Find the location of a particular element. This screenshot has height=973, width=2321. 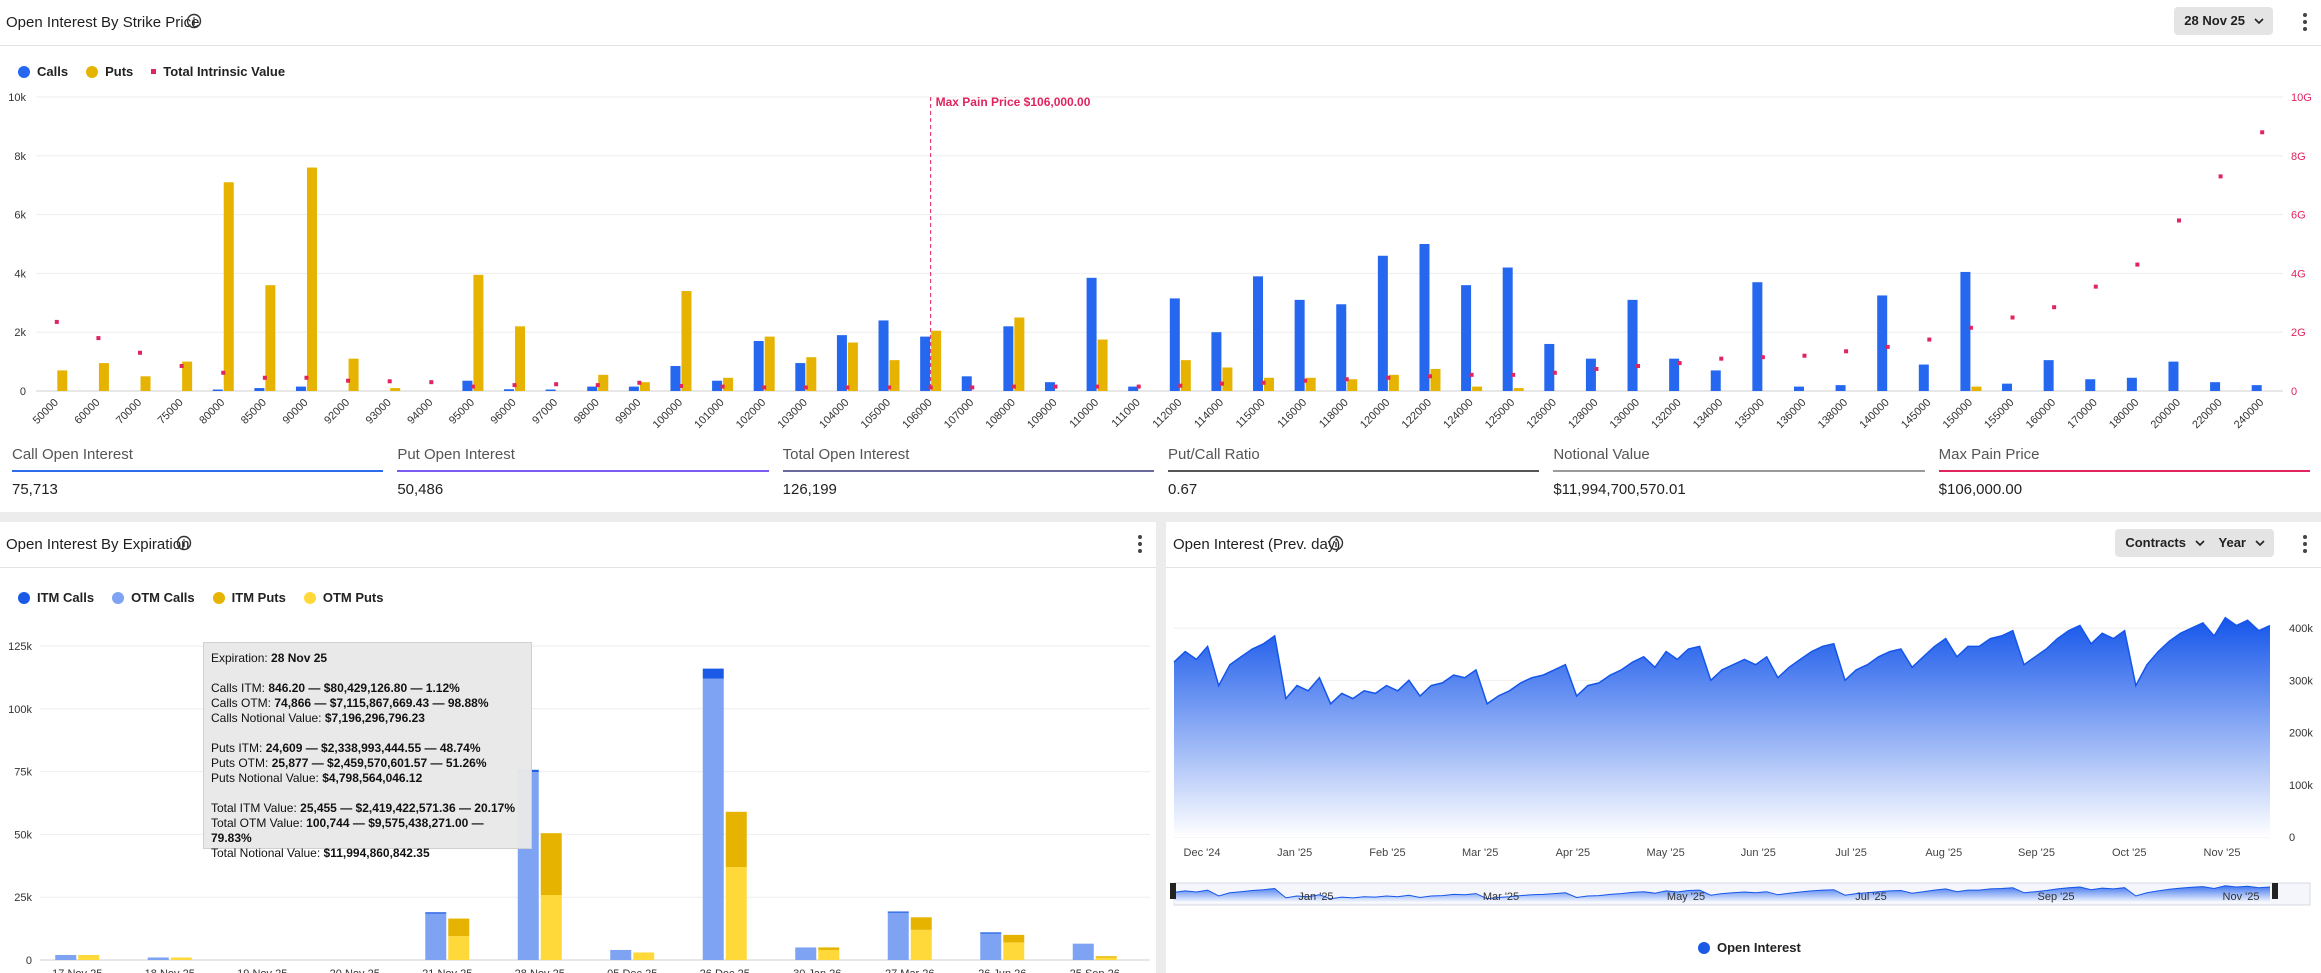

legend-puts-label: Puts is located at coordinates (119, 71).